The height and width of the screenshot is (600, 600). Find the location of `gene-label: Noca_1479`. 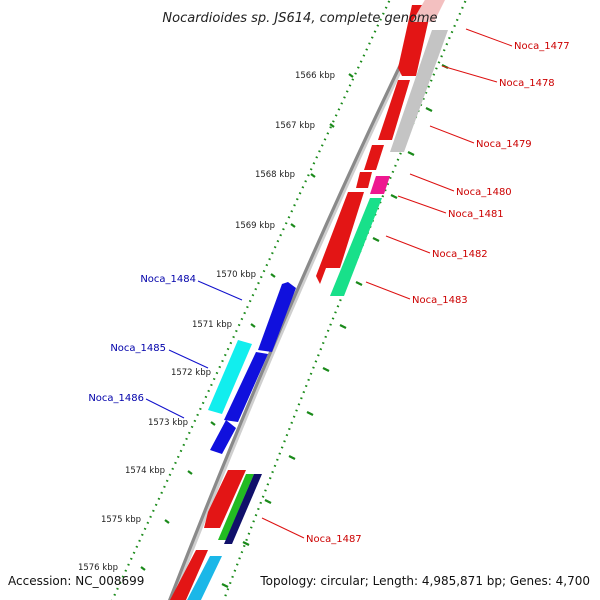

gene-label: Noca_1479 is located at coordinates (504, 144).